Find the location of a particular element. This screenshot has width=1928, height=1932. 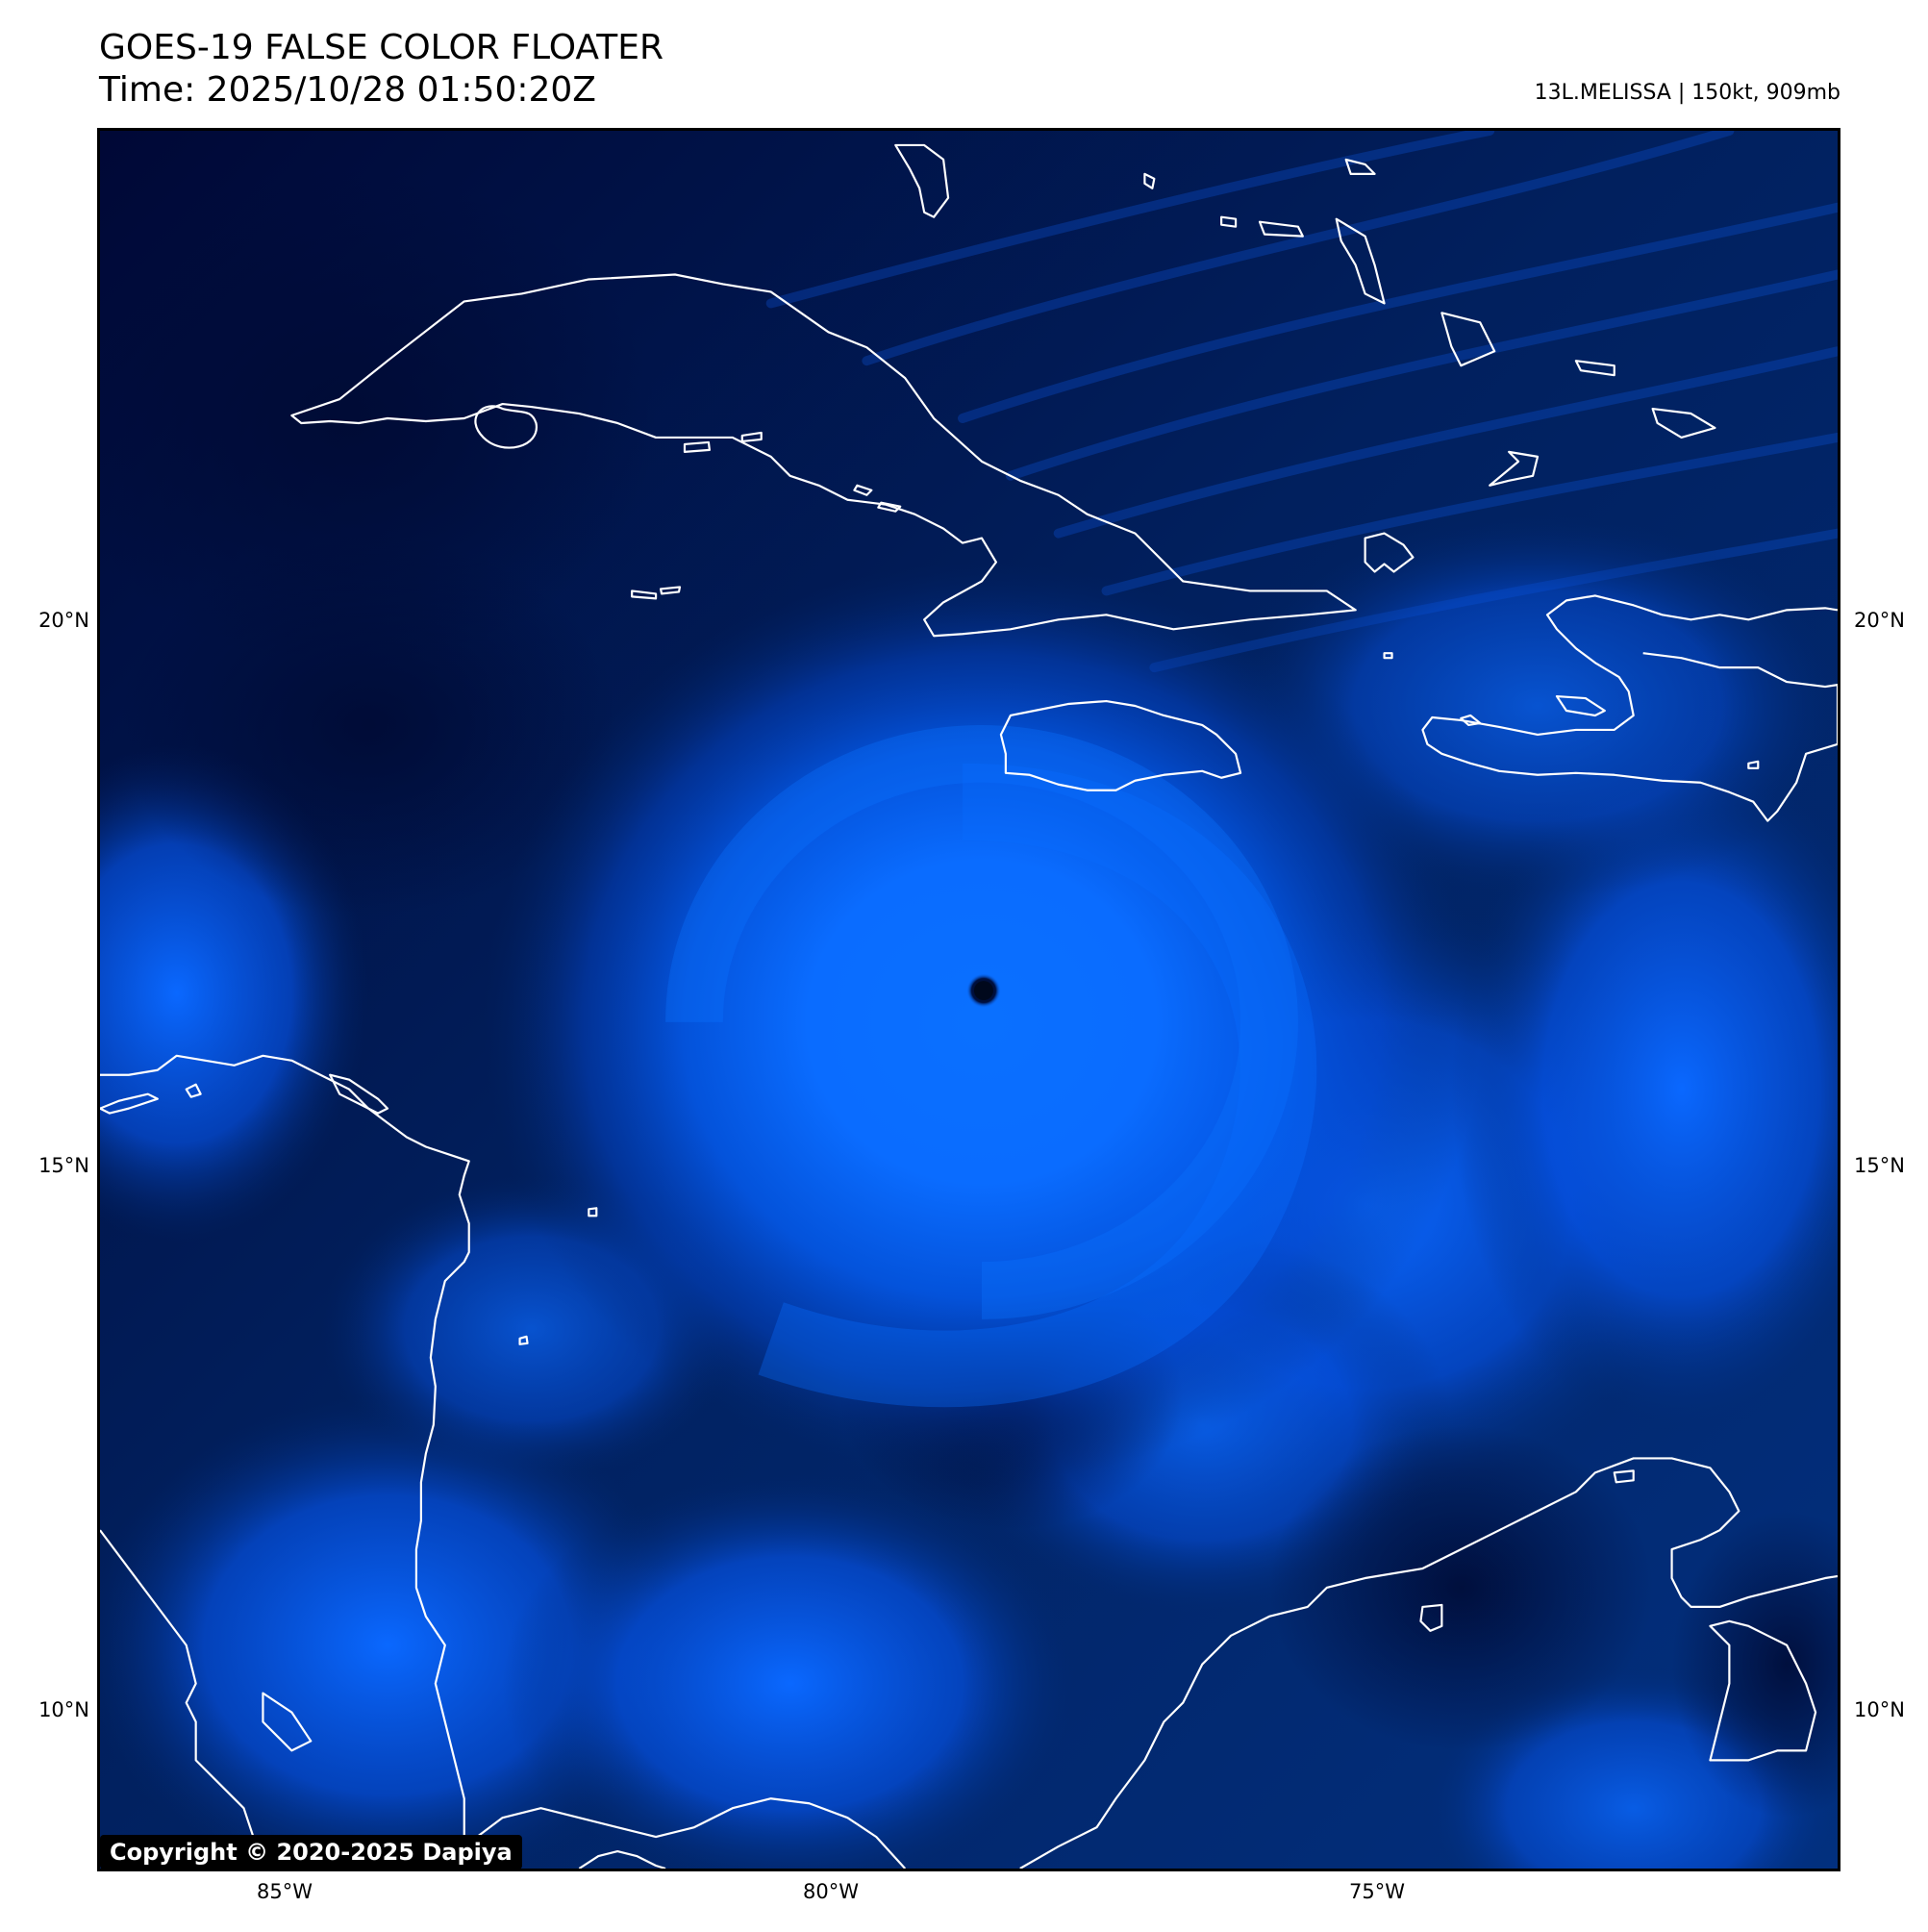

lat-label-15n-left: 15°N is located at coordinates (63, 1165).